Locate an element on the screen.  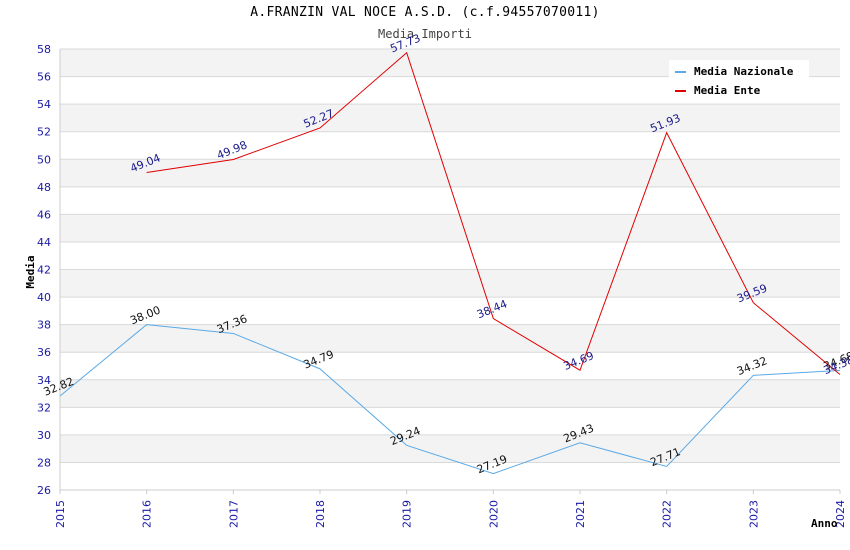
y-tick-label: 42 is located at coordinates (44, 270).